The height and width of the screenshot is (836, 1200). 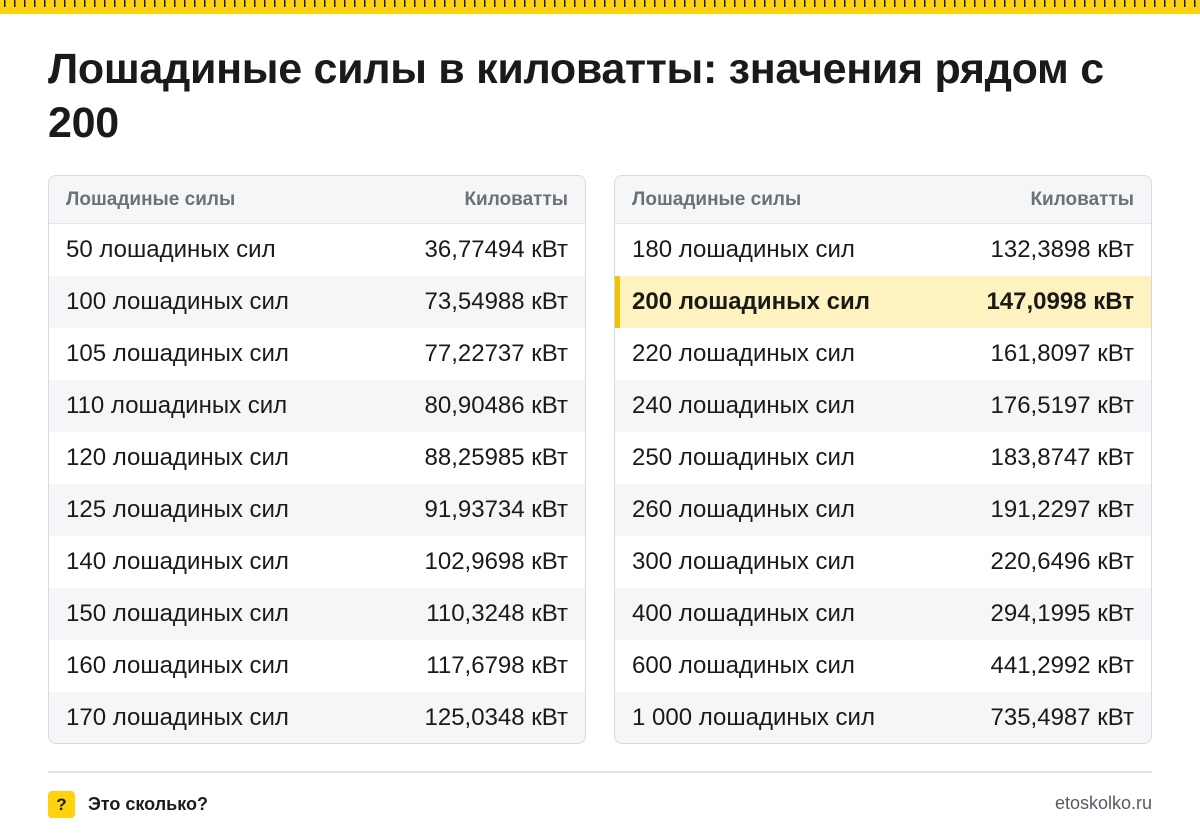 What do you see at coordinates (496, 353) in the screenshot?
I see `kw-cell: 77,22737 кВт` at bounding box center [496, 353].